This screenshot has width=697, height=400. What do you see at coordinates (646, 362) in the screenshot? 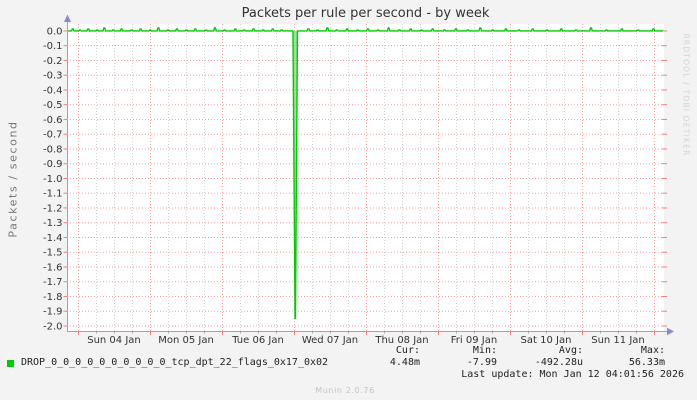
I see `stat-value-max: 56.33m` at bounding box center [646, 362].